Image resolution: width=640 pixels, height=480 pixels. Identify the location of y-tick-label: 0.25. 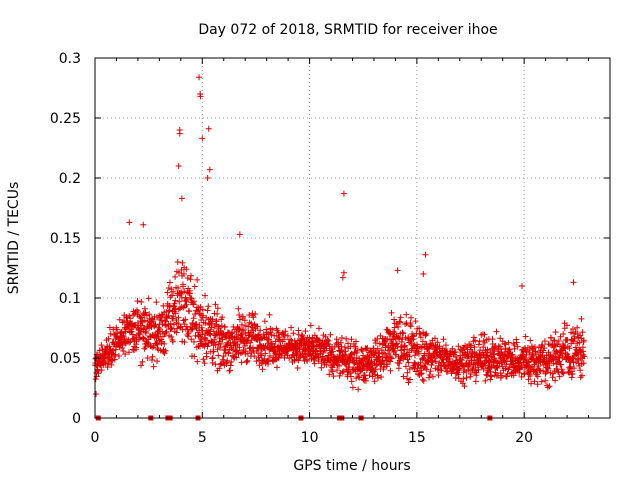
(65, 119).